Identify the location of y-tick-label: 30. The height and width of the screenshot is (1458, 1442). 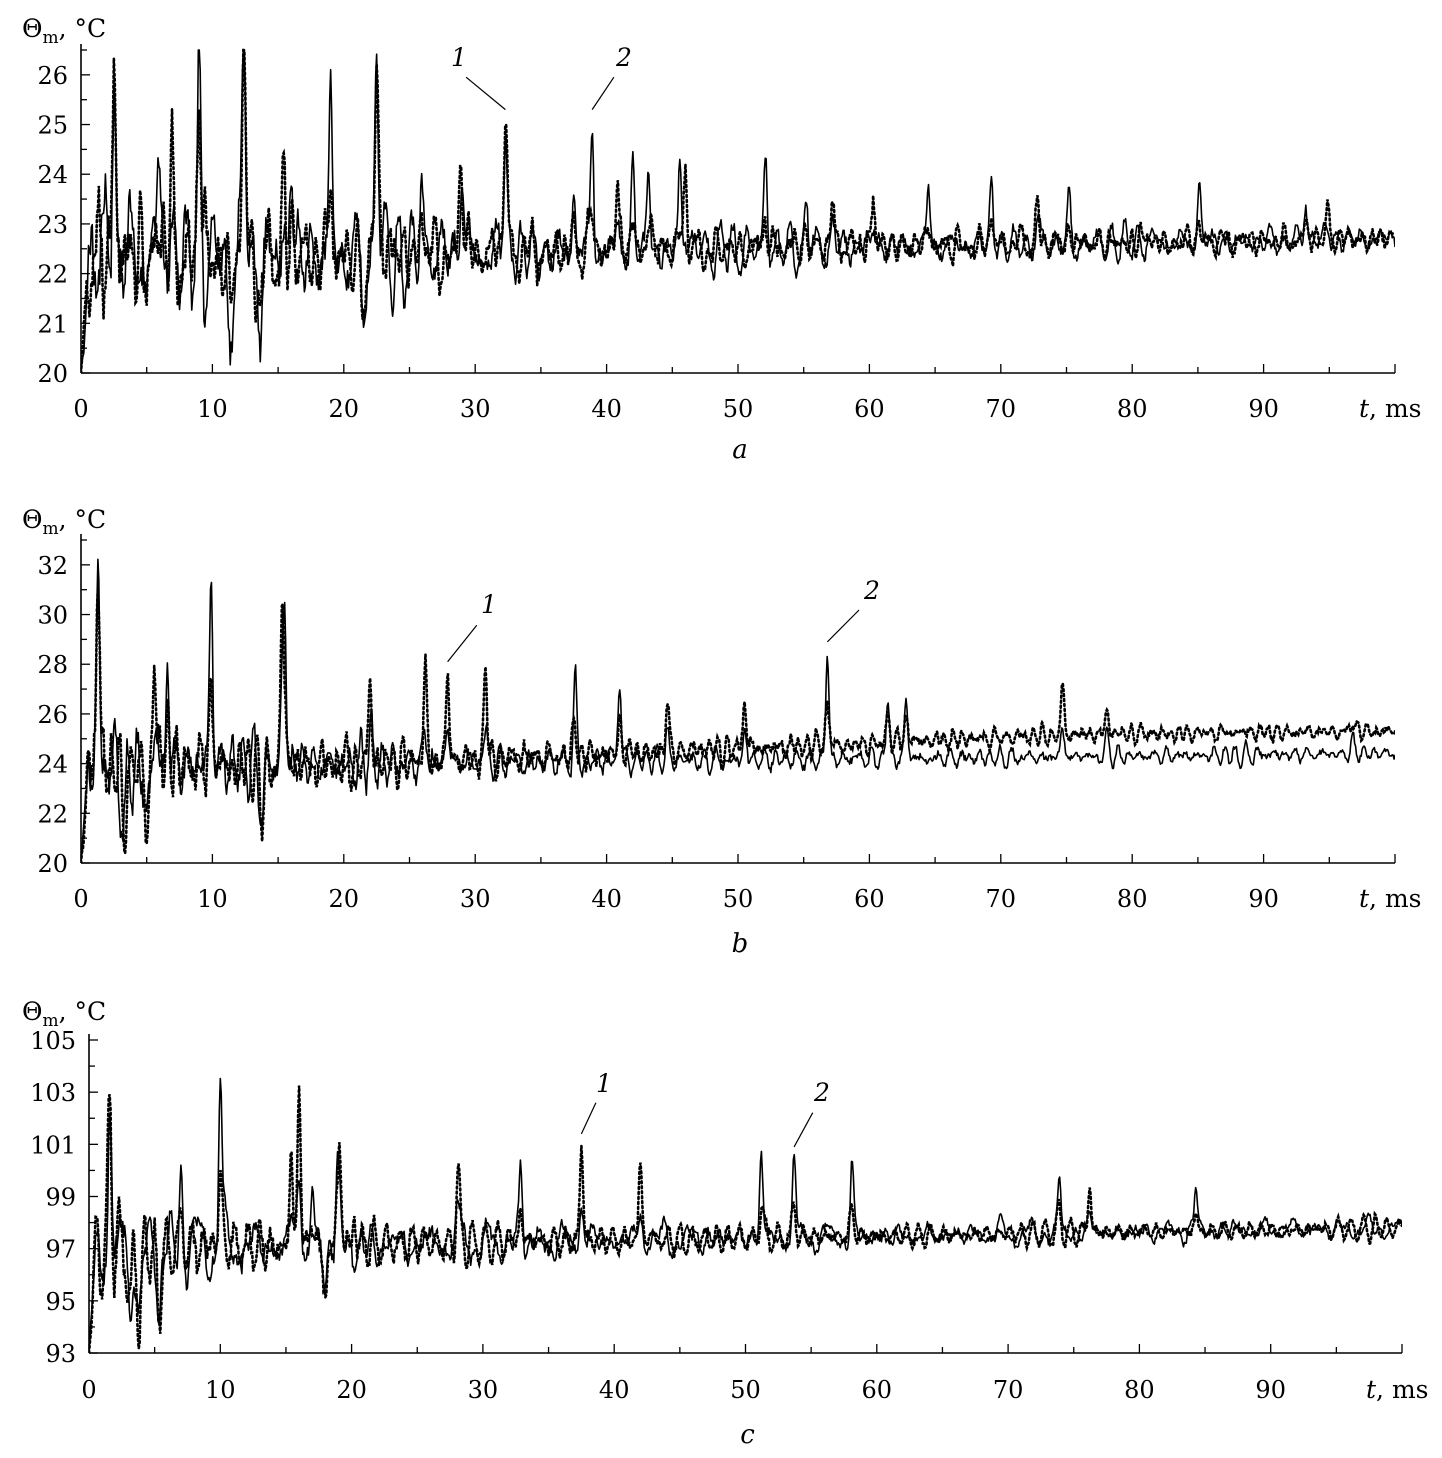
(52, 616).